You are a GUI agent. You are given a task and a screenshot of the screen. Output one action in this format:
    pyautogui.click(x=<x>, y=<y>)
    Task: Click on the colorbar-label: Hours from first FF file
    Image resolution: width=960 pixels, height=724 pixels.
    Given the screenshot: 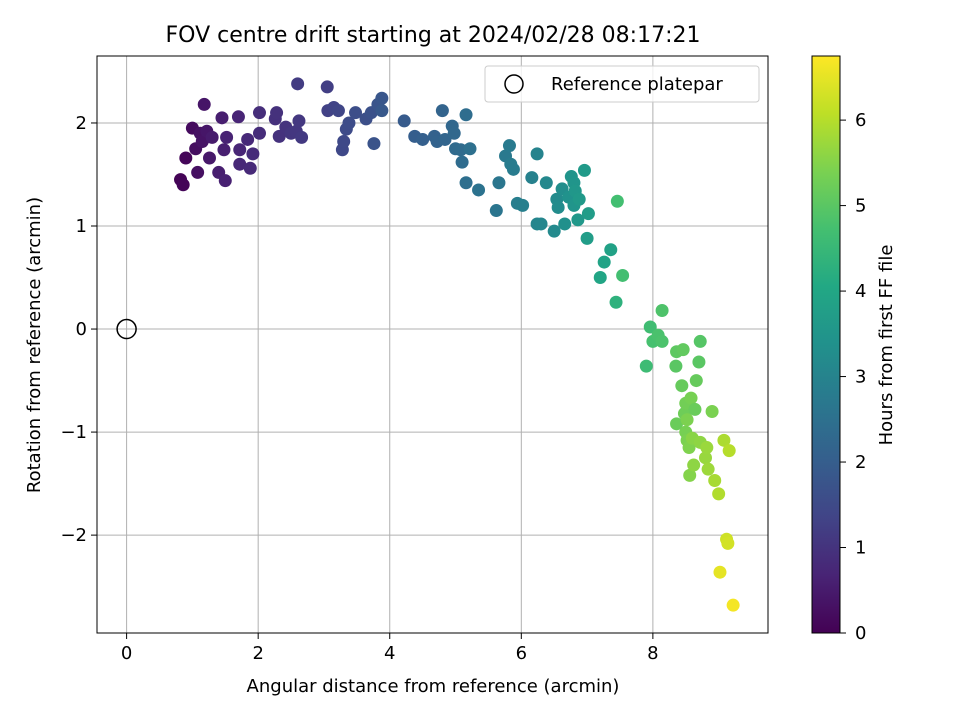 What is the action you would take?
    pyautogui.click(x=886, y=345)
    